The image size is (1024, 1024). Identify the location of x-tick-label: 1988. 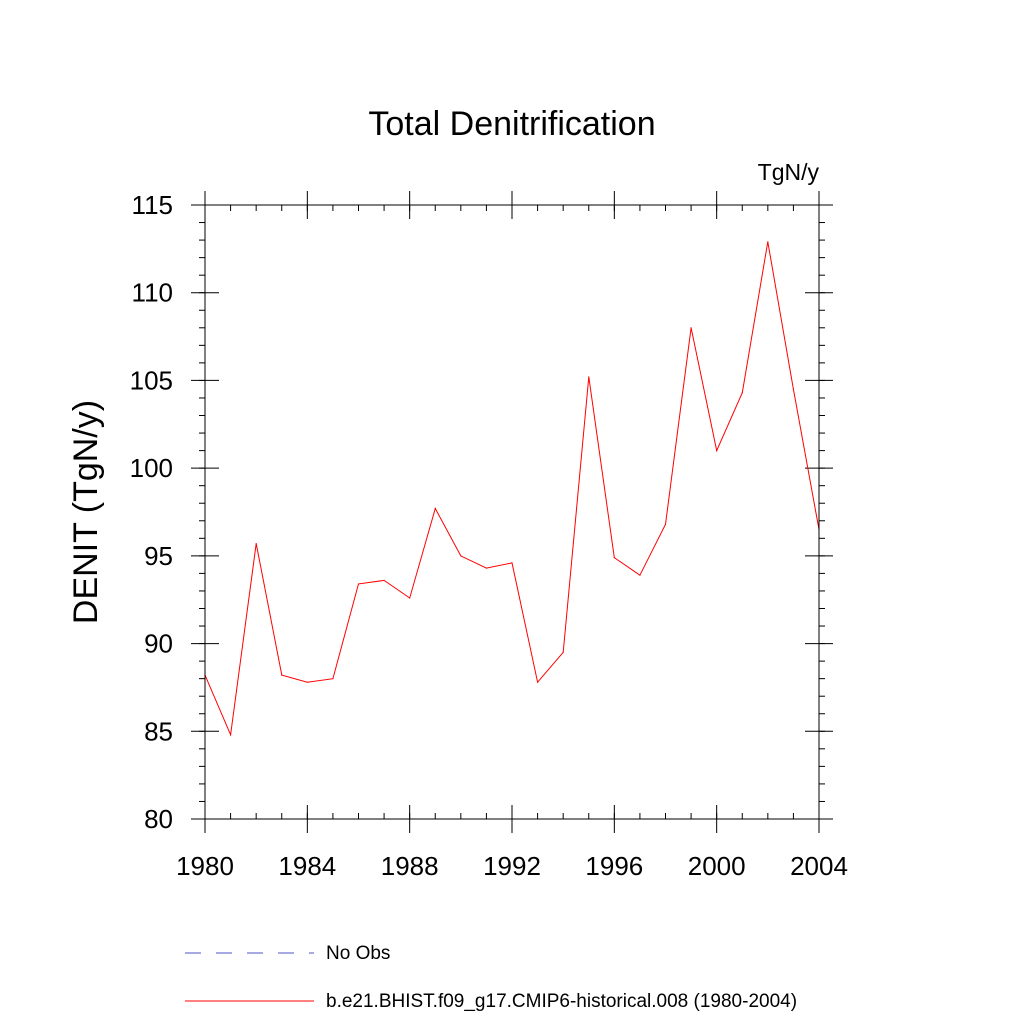
(410, 866).